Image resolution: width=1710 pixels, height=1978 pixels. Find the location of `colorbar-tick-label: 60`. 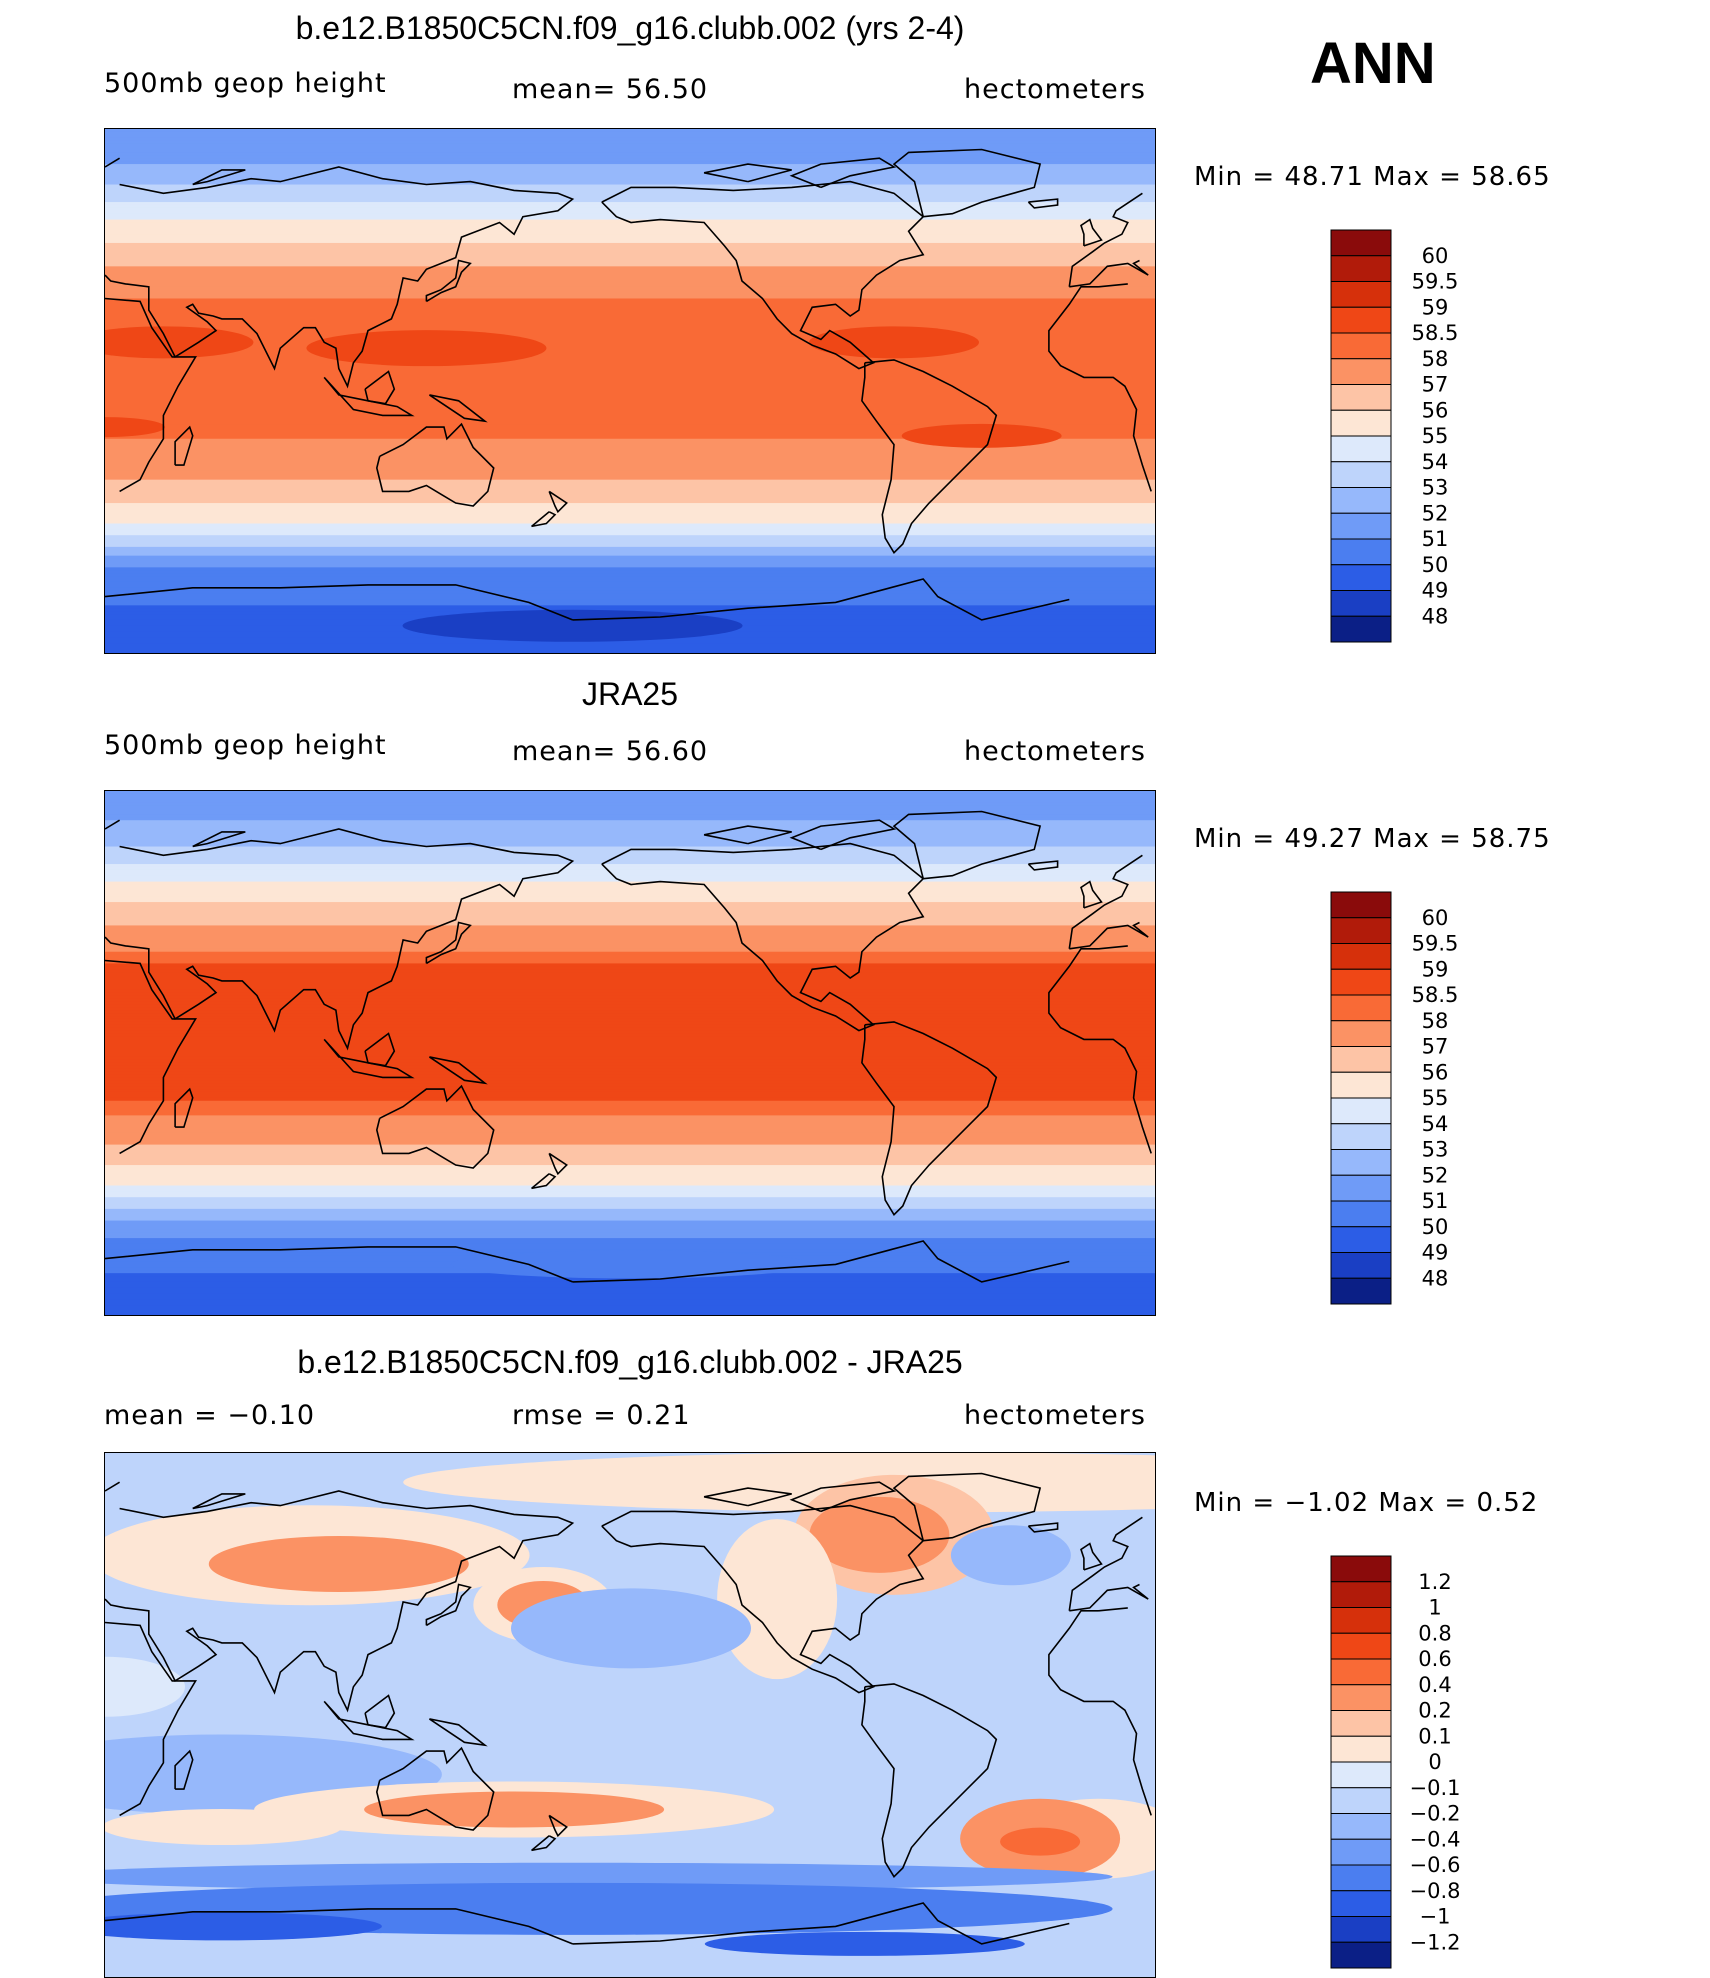

colorbar-tick-label: 60 is located at coordinates (1435, 256).